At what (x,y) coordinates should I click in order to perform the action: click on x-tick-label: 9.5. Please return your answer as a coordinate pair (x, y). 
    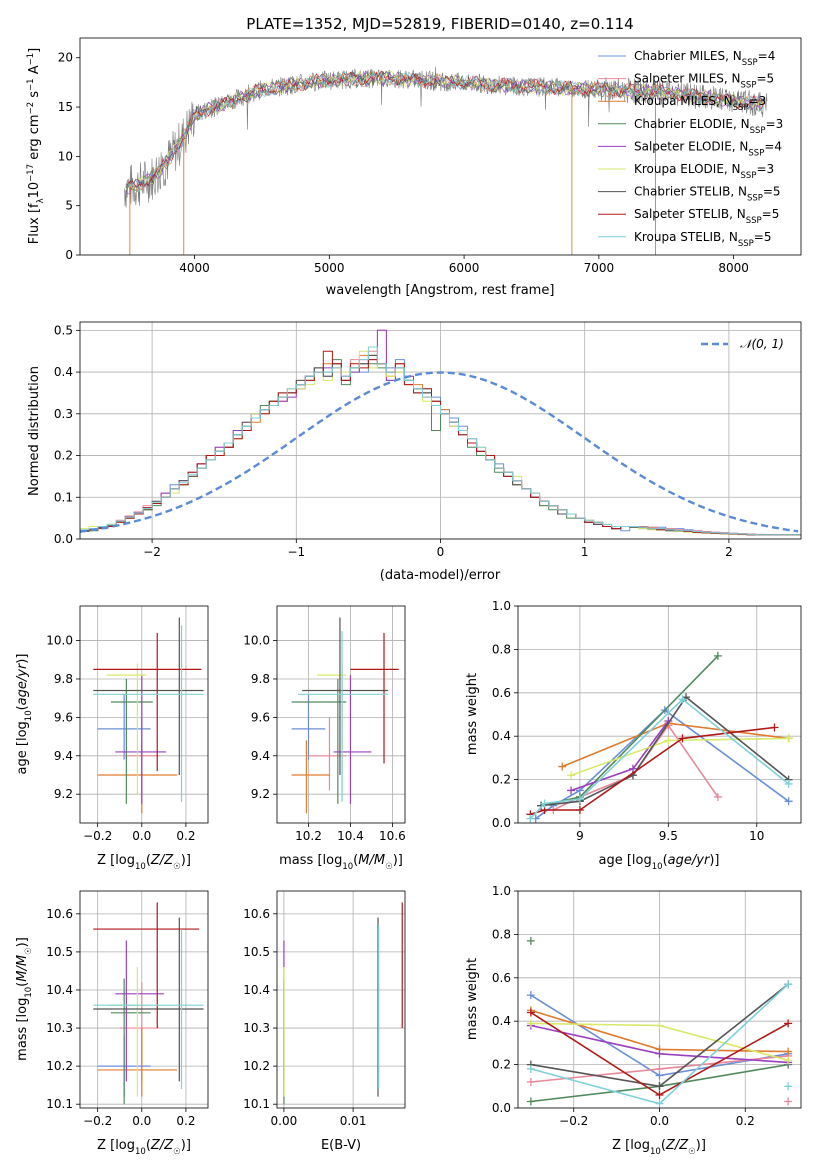
    Looking at the image, I should click on (668, 836).